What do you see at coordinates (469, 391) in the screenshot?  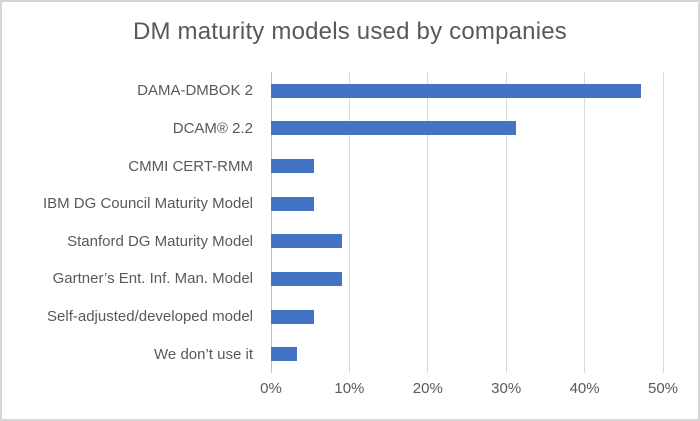 I see `x-axis: 0% 10% 20% 30% 40% 50%` at bounding box center [469, 391].